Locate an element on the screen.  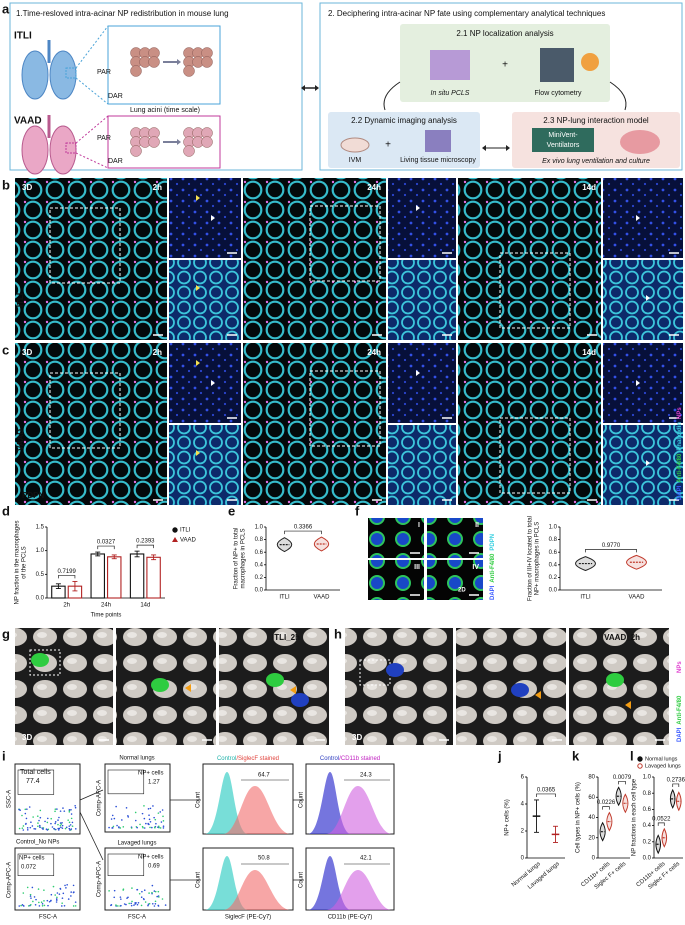
label: Lung acini (time scale) is located at coordinates (165, 110).